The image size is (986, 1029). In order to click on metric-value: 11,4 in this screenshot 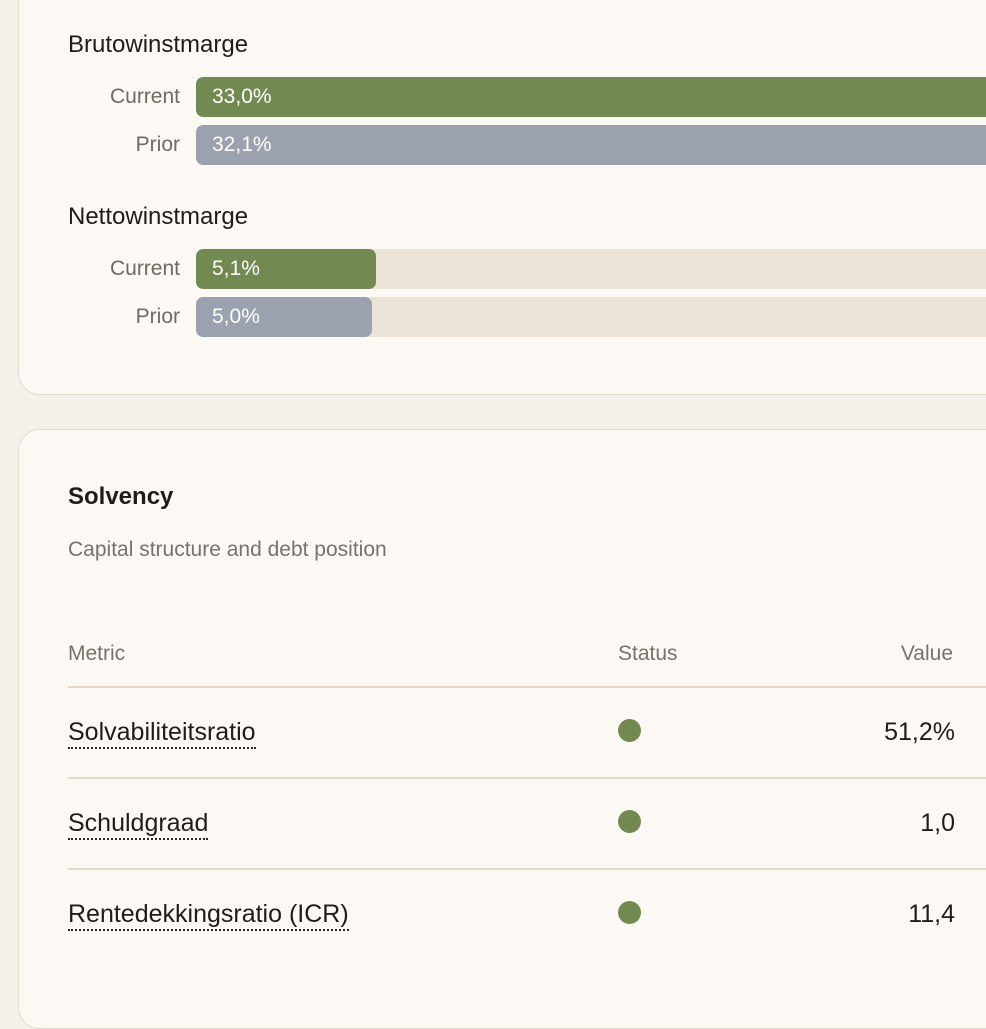, I will do `click(931, 914)`.